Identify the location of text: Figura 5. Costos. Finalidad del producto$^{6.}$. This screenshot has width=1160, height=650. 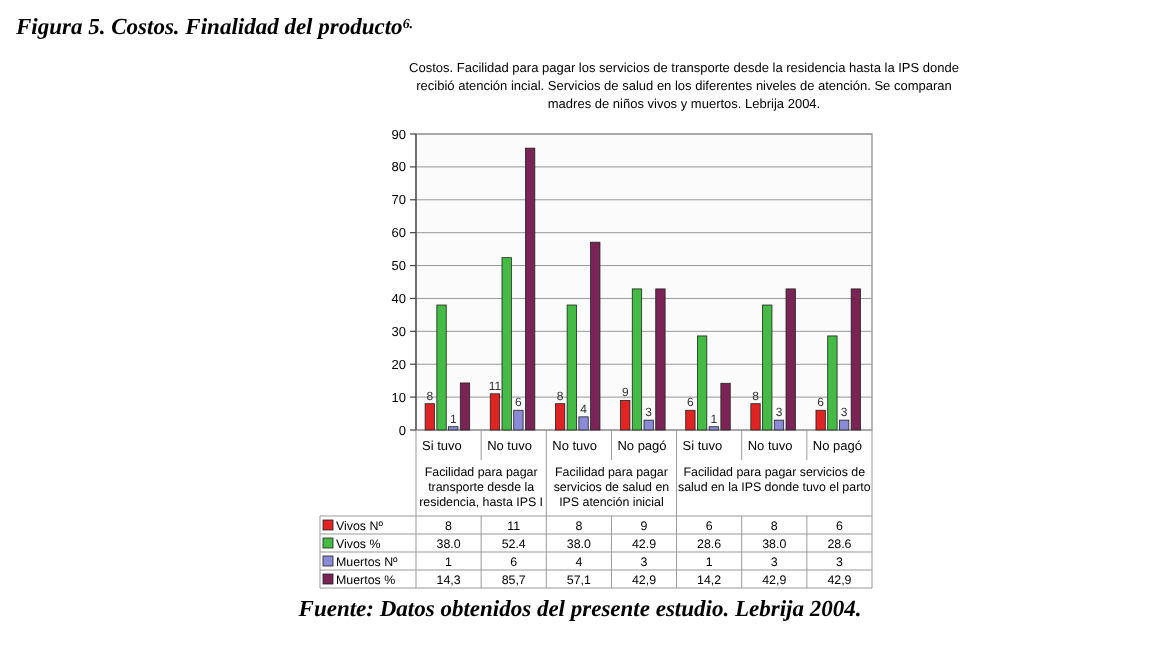
(214, 28).